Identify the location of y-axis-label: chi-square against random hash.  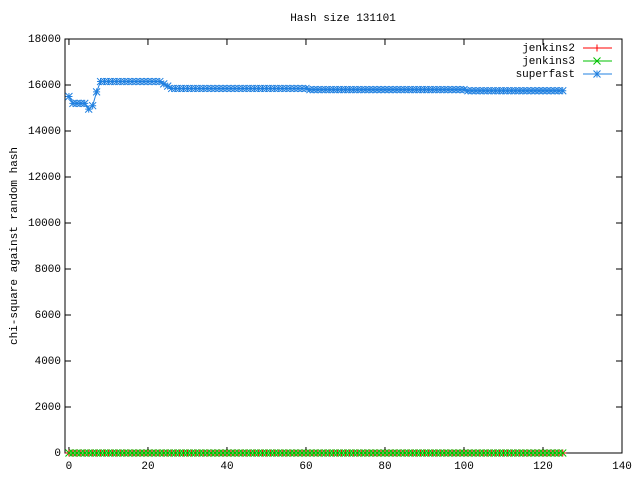
(15, 246).